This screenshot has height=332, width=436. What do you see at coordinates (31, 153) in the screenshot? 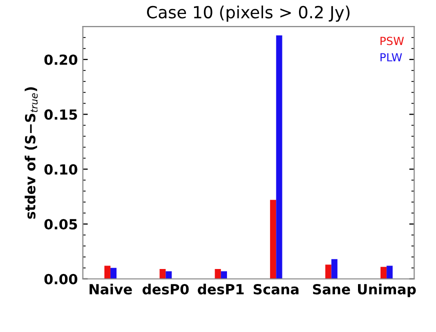
I see `y-axis-title: stdev of (S−S$_{true}$)` at bounding box center [31, 153].